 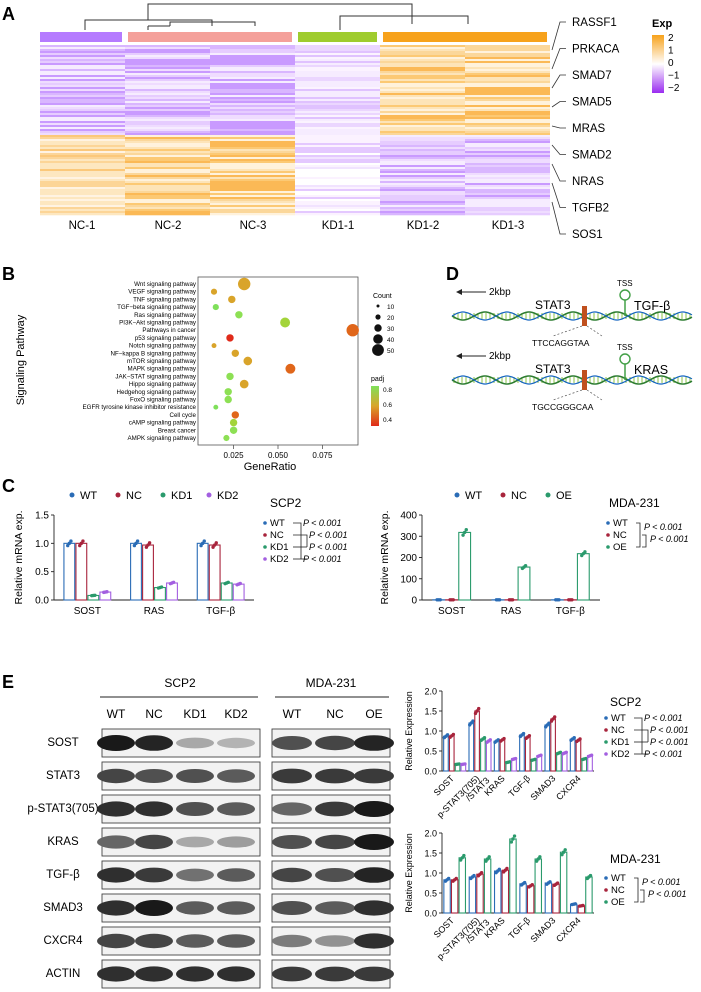 What do you see at coordinates (408, 579) in the screenshot?
I see `y-tick-label: 100` at bounding box center [408, 579].